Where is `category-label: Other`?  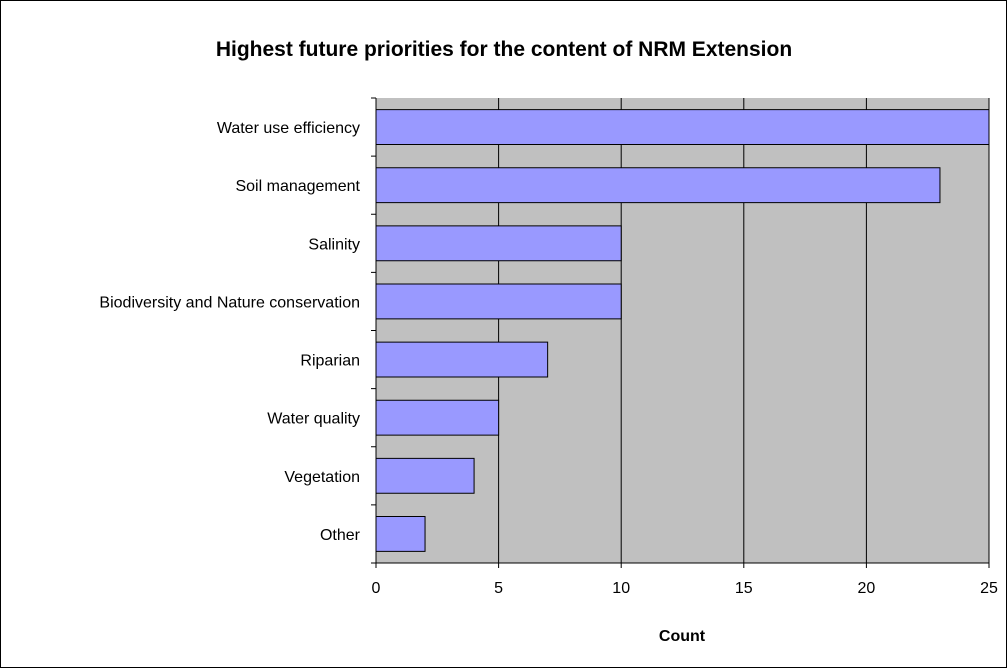 category-label: Other is located at coordinates (340, 535).